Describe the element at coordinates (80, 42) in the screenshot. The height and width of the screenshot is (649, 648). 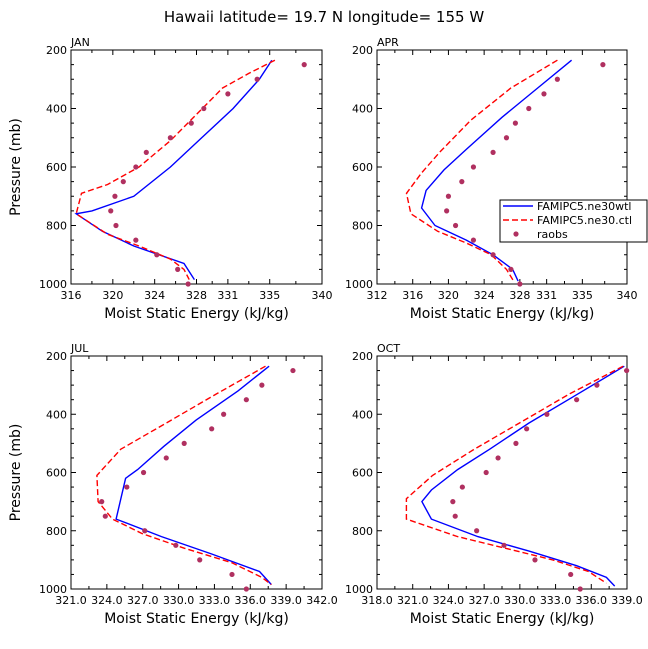
I see `panel-label: JAN` at that location.